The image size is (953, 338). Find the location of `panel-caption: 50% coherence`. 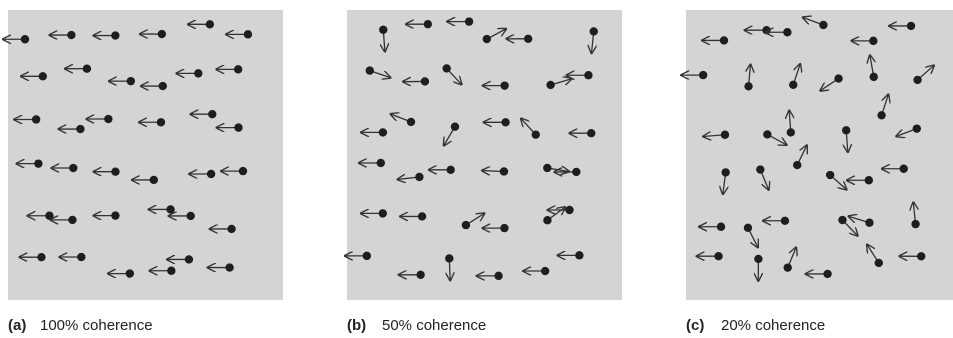

panel-caption: 50% coherence is located at coordinates (434, 325).